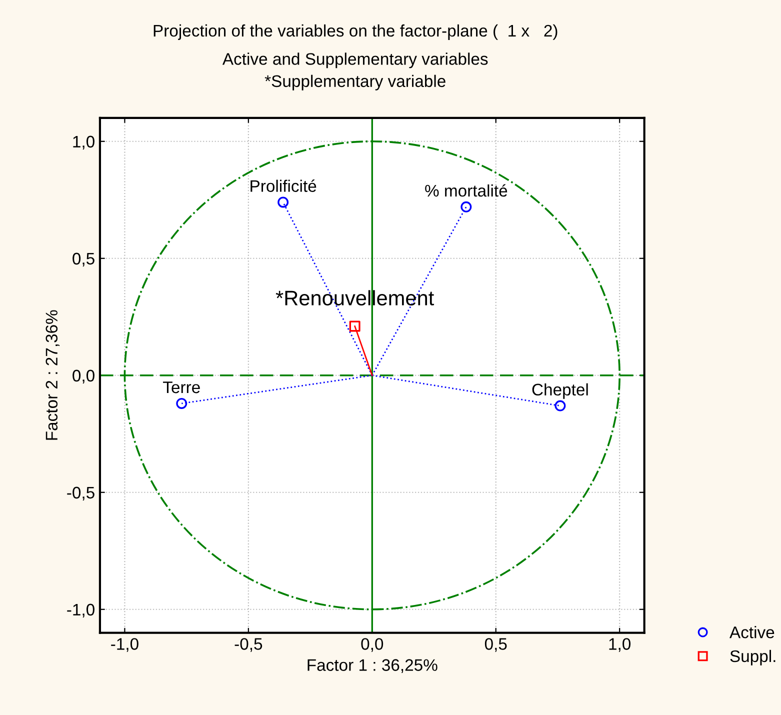  I want to click on y-tick-label: 1,0, so click(83, 143).